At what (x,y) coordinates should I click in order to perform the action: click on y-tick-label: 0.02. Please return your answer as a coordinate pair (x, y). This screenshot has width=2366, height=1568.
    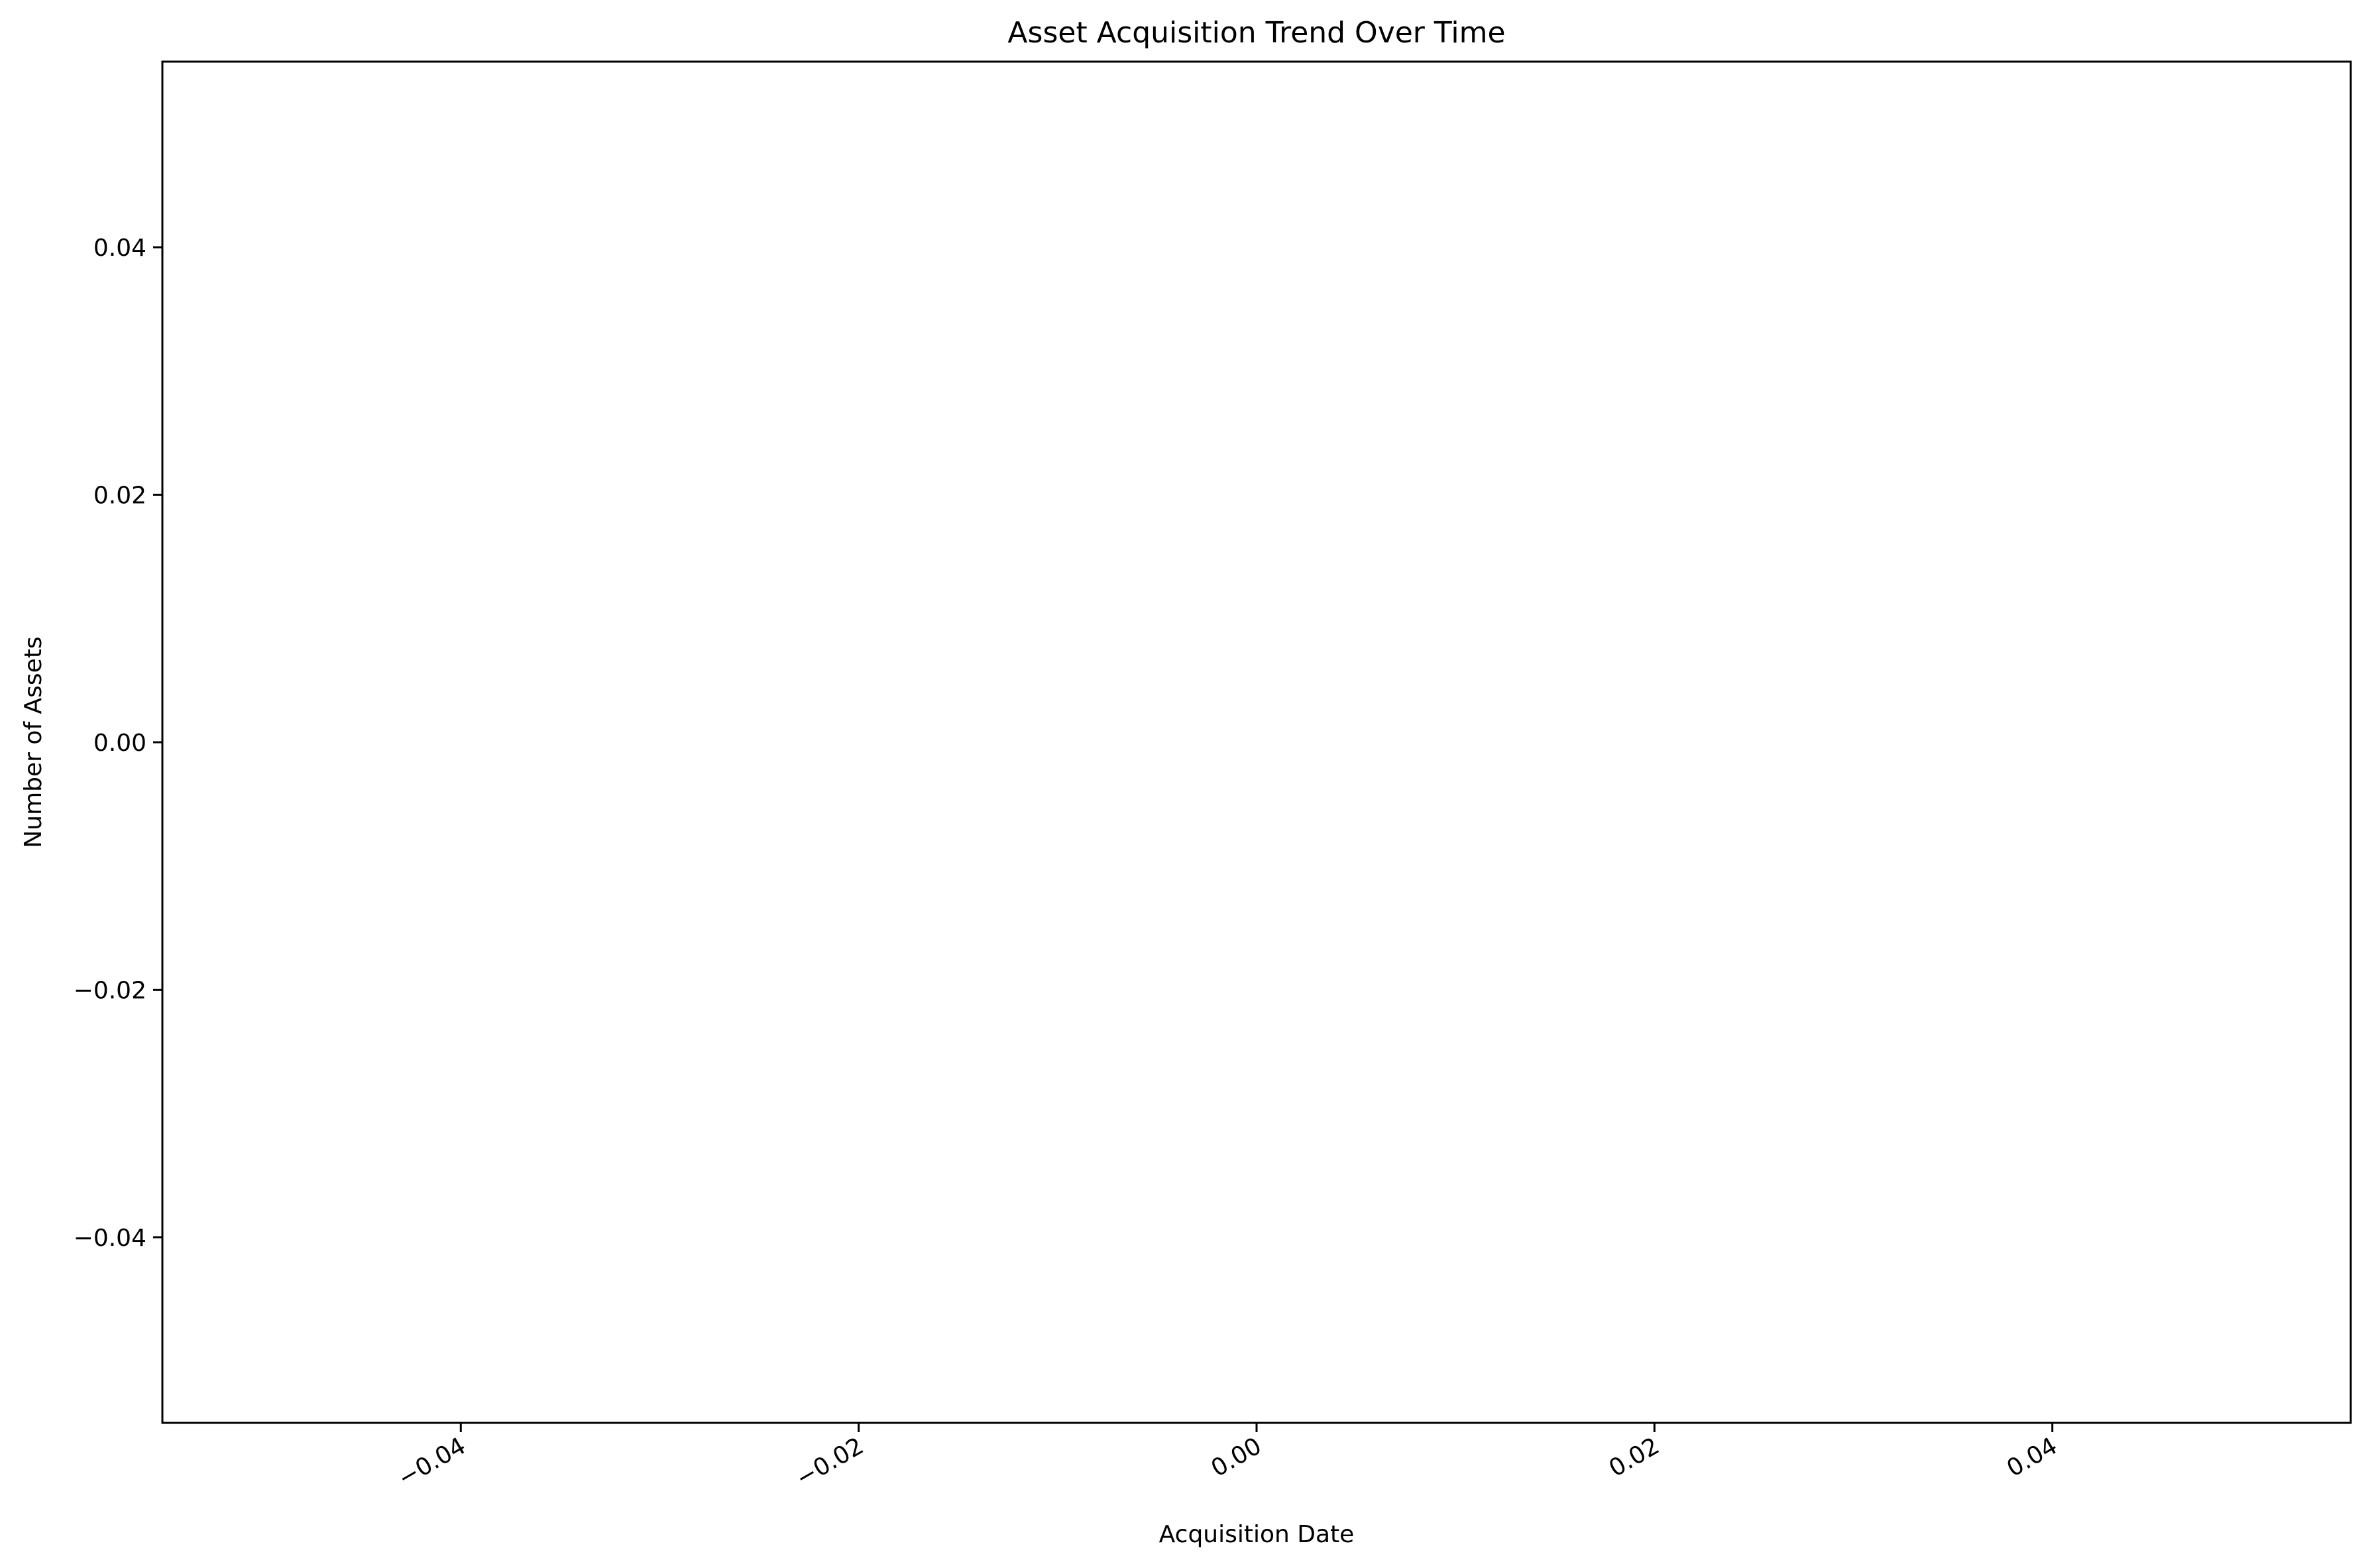
    Looking at the image, I should click on (119, 496).